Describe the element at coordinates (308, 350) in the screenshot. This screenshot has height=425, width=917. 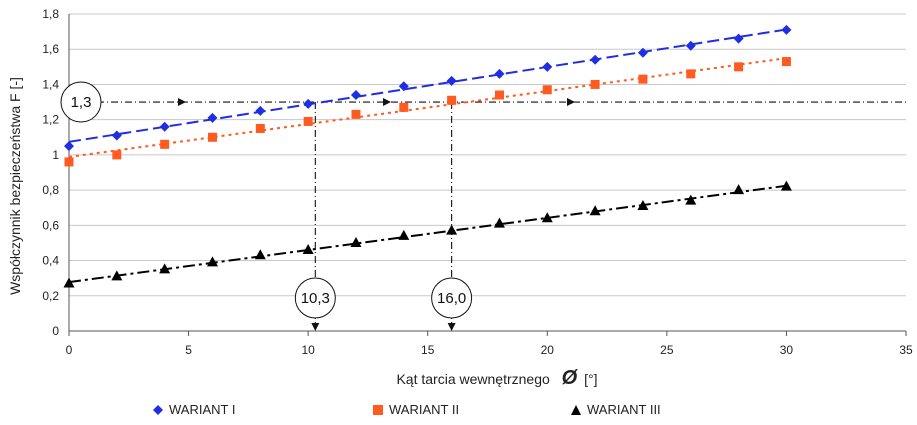
I see `x-tick-label: 10` at that location.